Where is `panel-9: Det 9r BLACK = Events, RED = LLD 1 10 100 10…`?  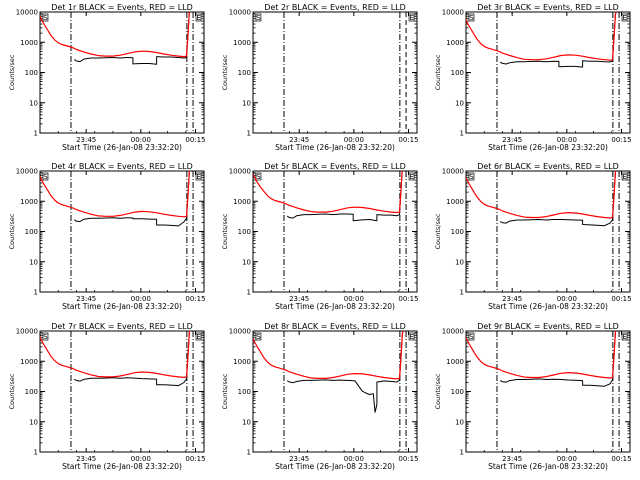
panel-9: Det 9r BLACK = Events, RED = LLD 1 10 100 10… is located at coordinates (533, 396).